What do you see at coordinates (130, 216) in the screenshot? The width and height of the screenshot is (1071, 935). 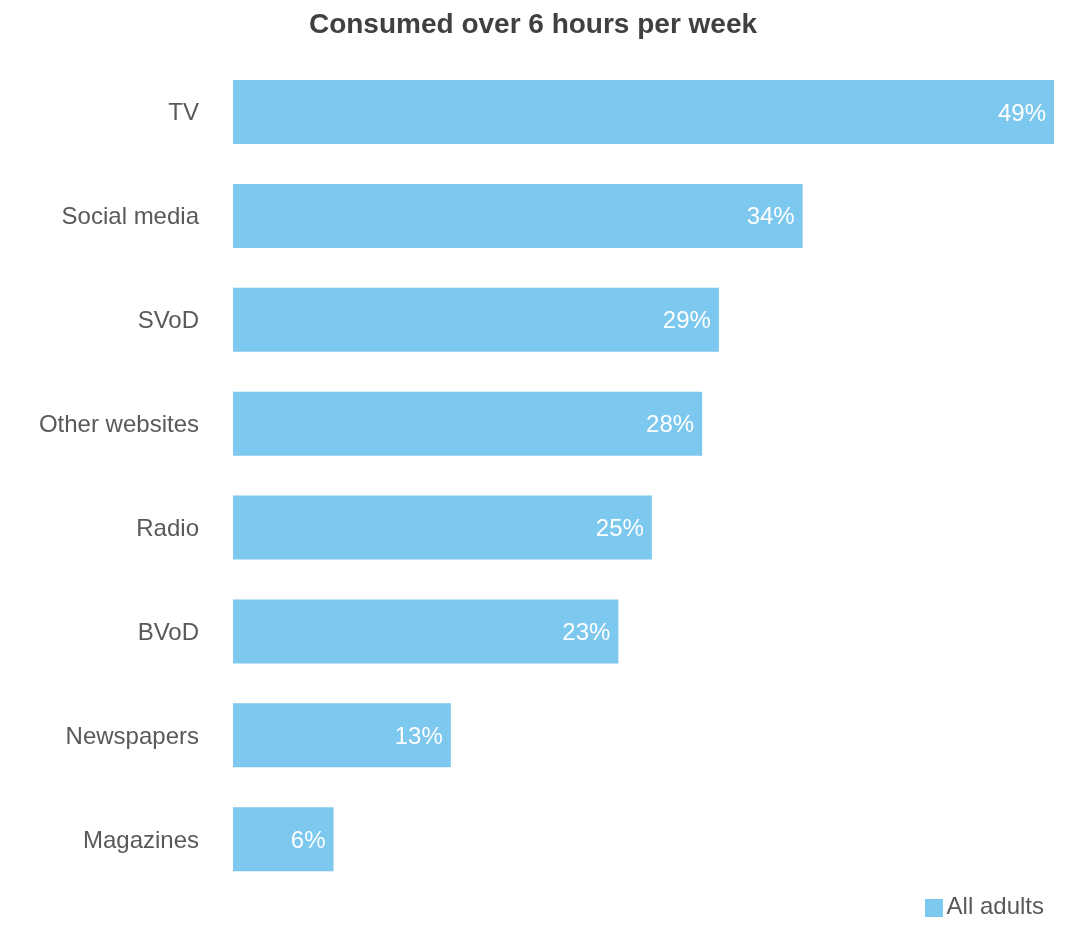 I see `y-tick-label: Social media` at bounding box center [130, 216].